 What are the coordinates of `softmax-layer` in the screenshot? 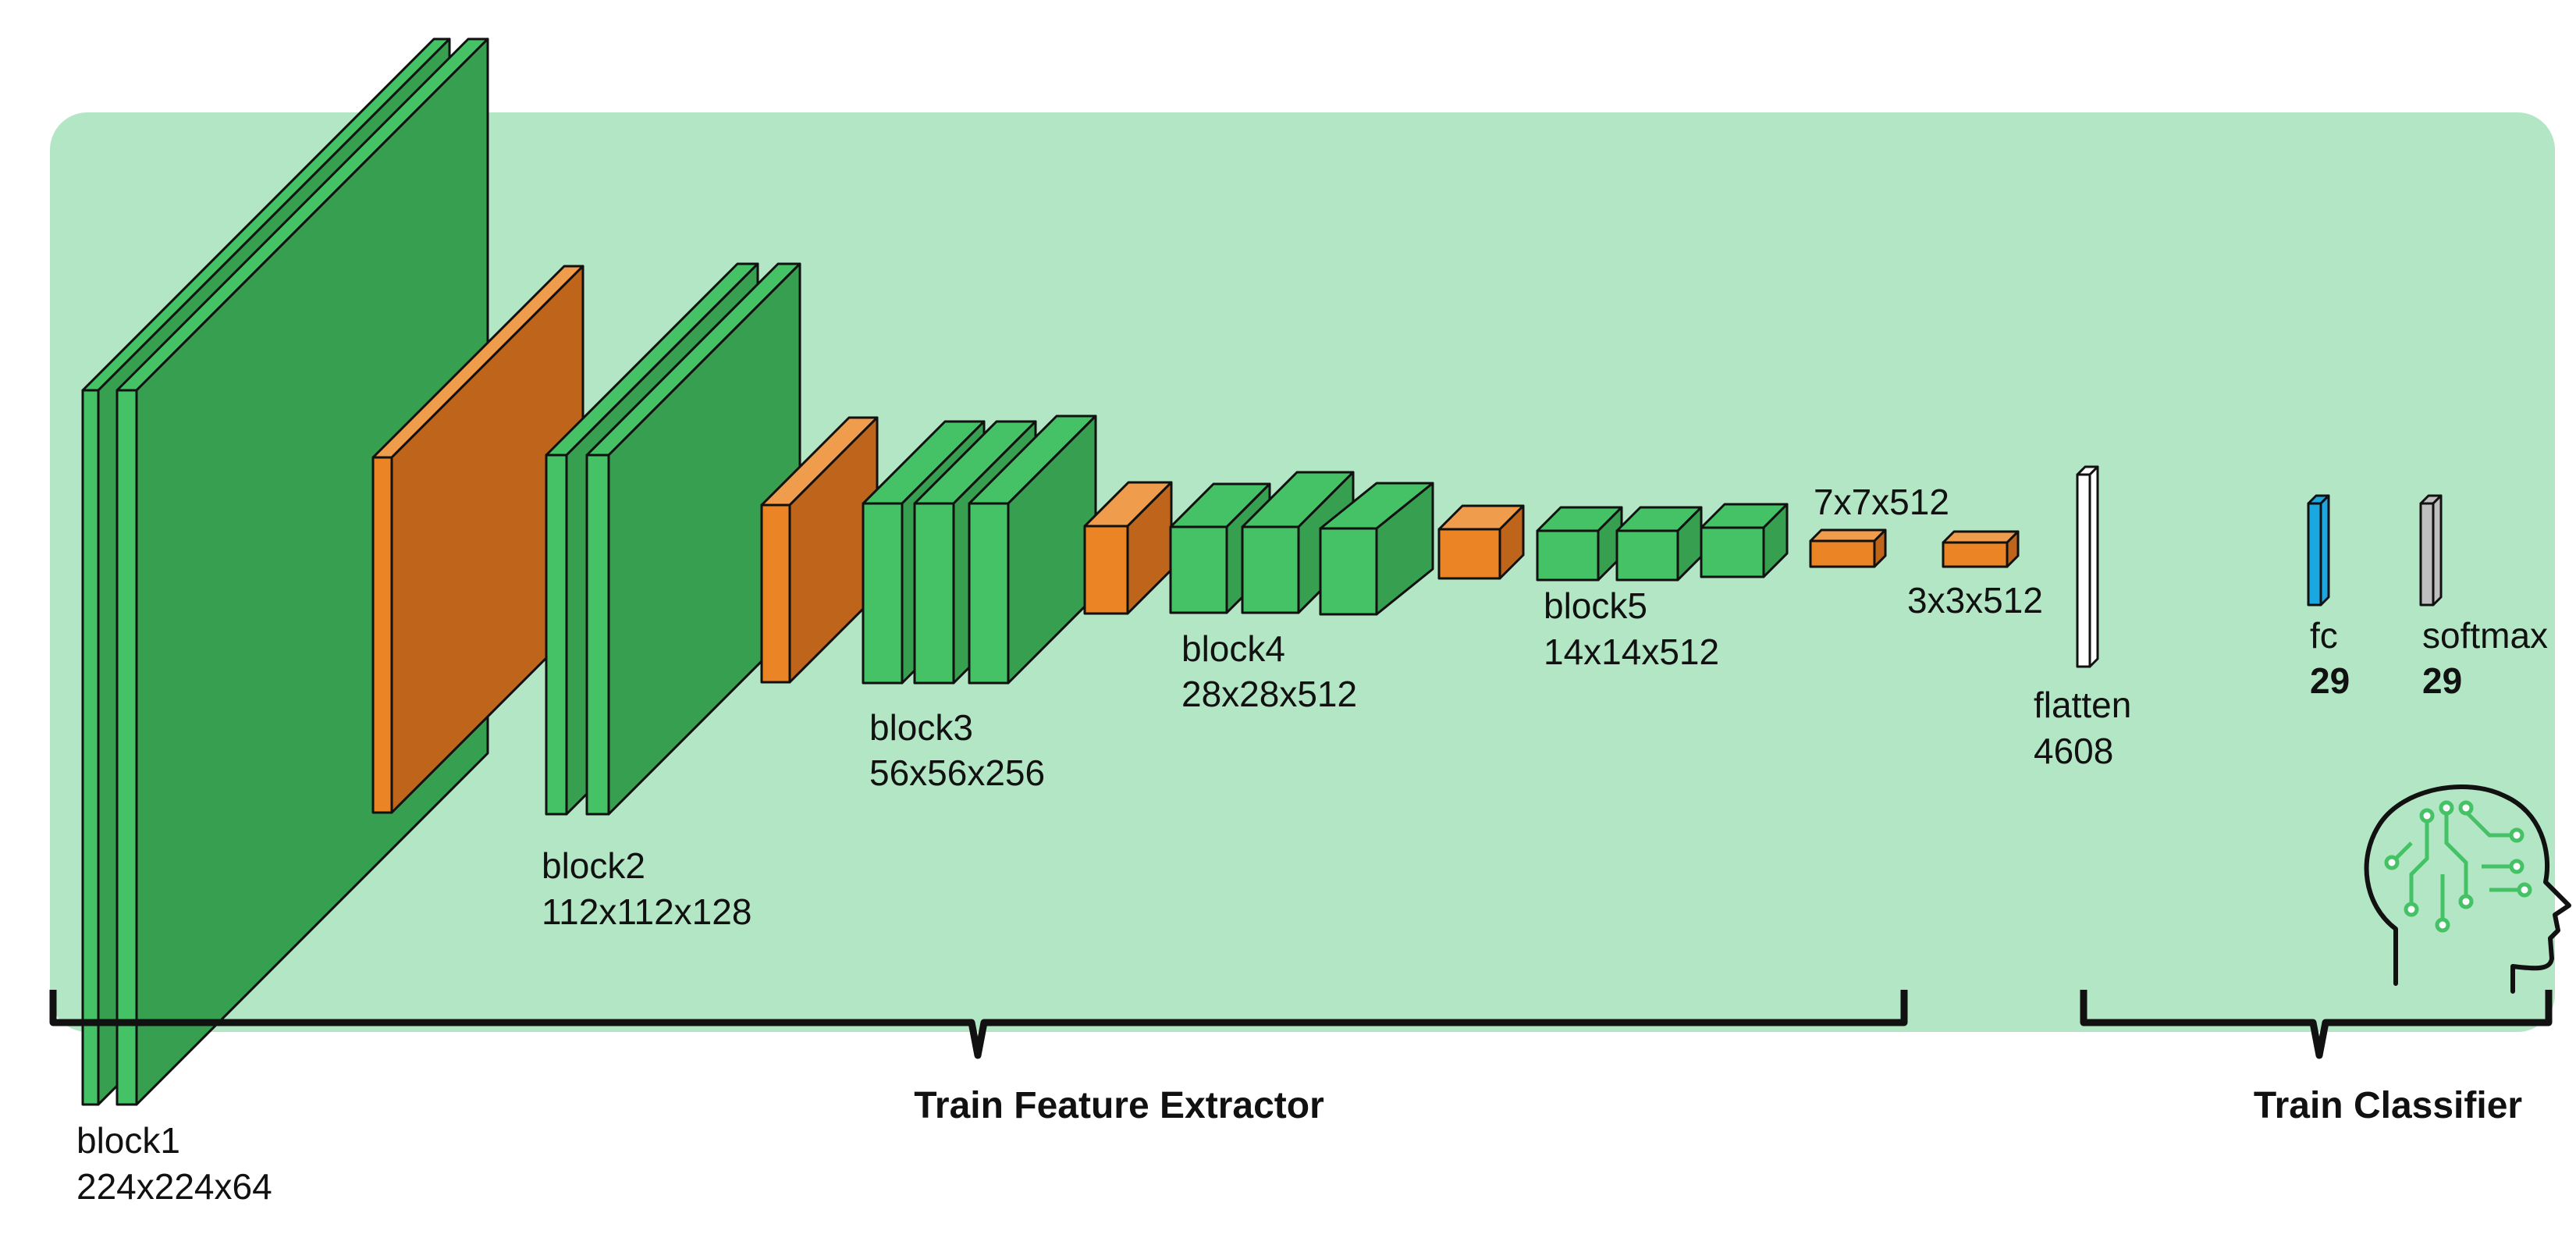 It's located at (2431, 550).